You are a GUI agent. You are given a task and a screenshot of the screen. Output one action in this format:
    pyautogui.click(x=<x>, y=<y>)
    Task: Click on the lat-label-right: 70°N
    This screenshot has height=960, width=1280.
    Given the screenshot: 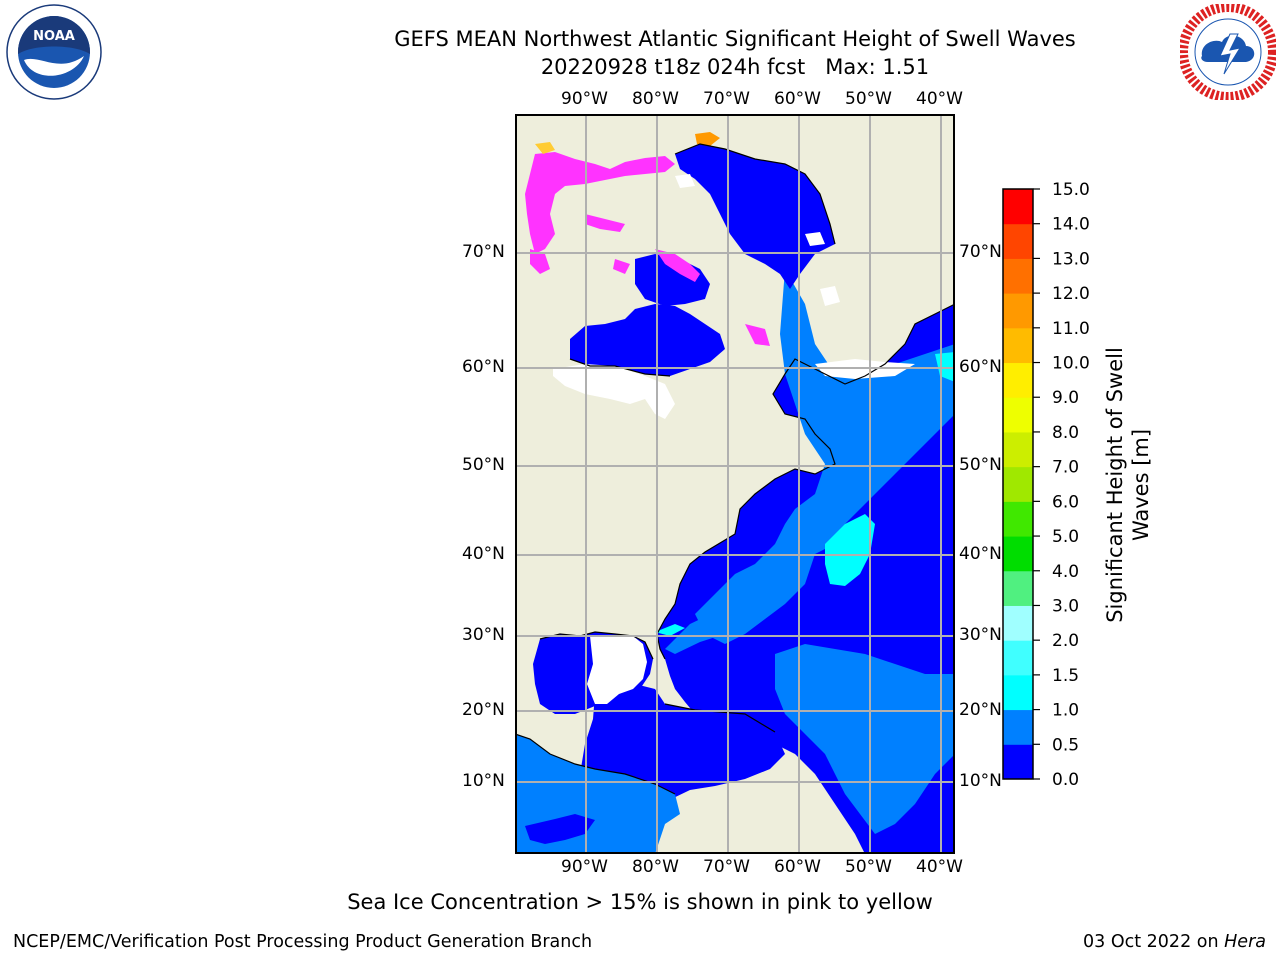 What is the action you would take?
    pyautogui.click(x=980, y=252)
    